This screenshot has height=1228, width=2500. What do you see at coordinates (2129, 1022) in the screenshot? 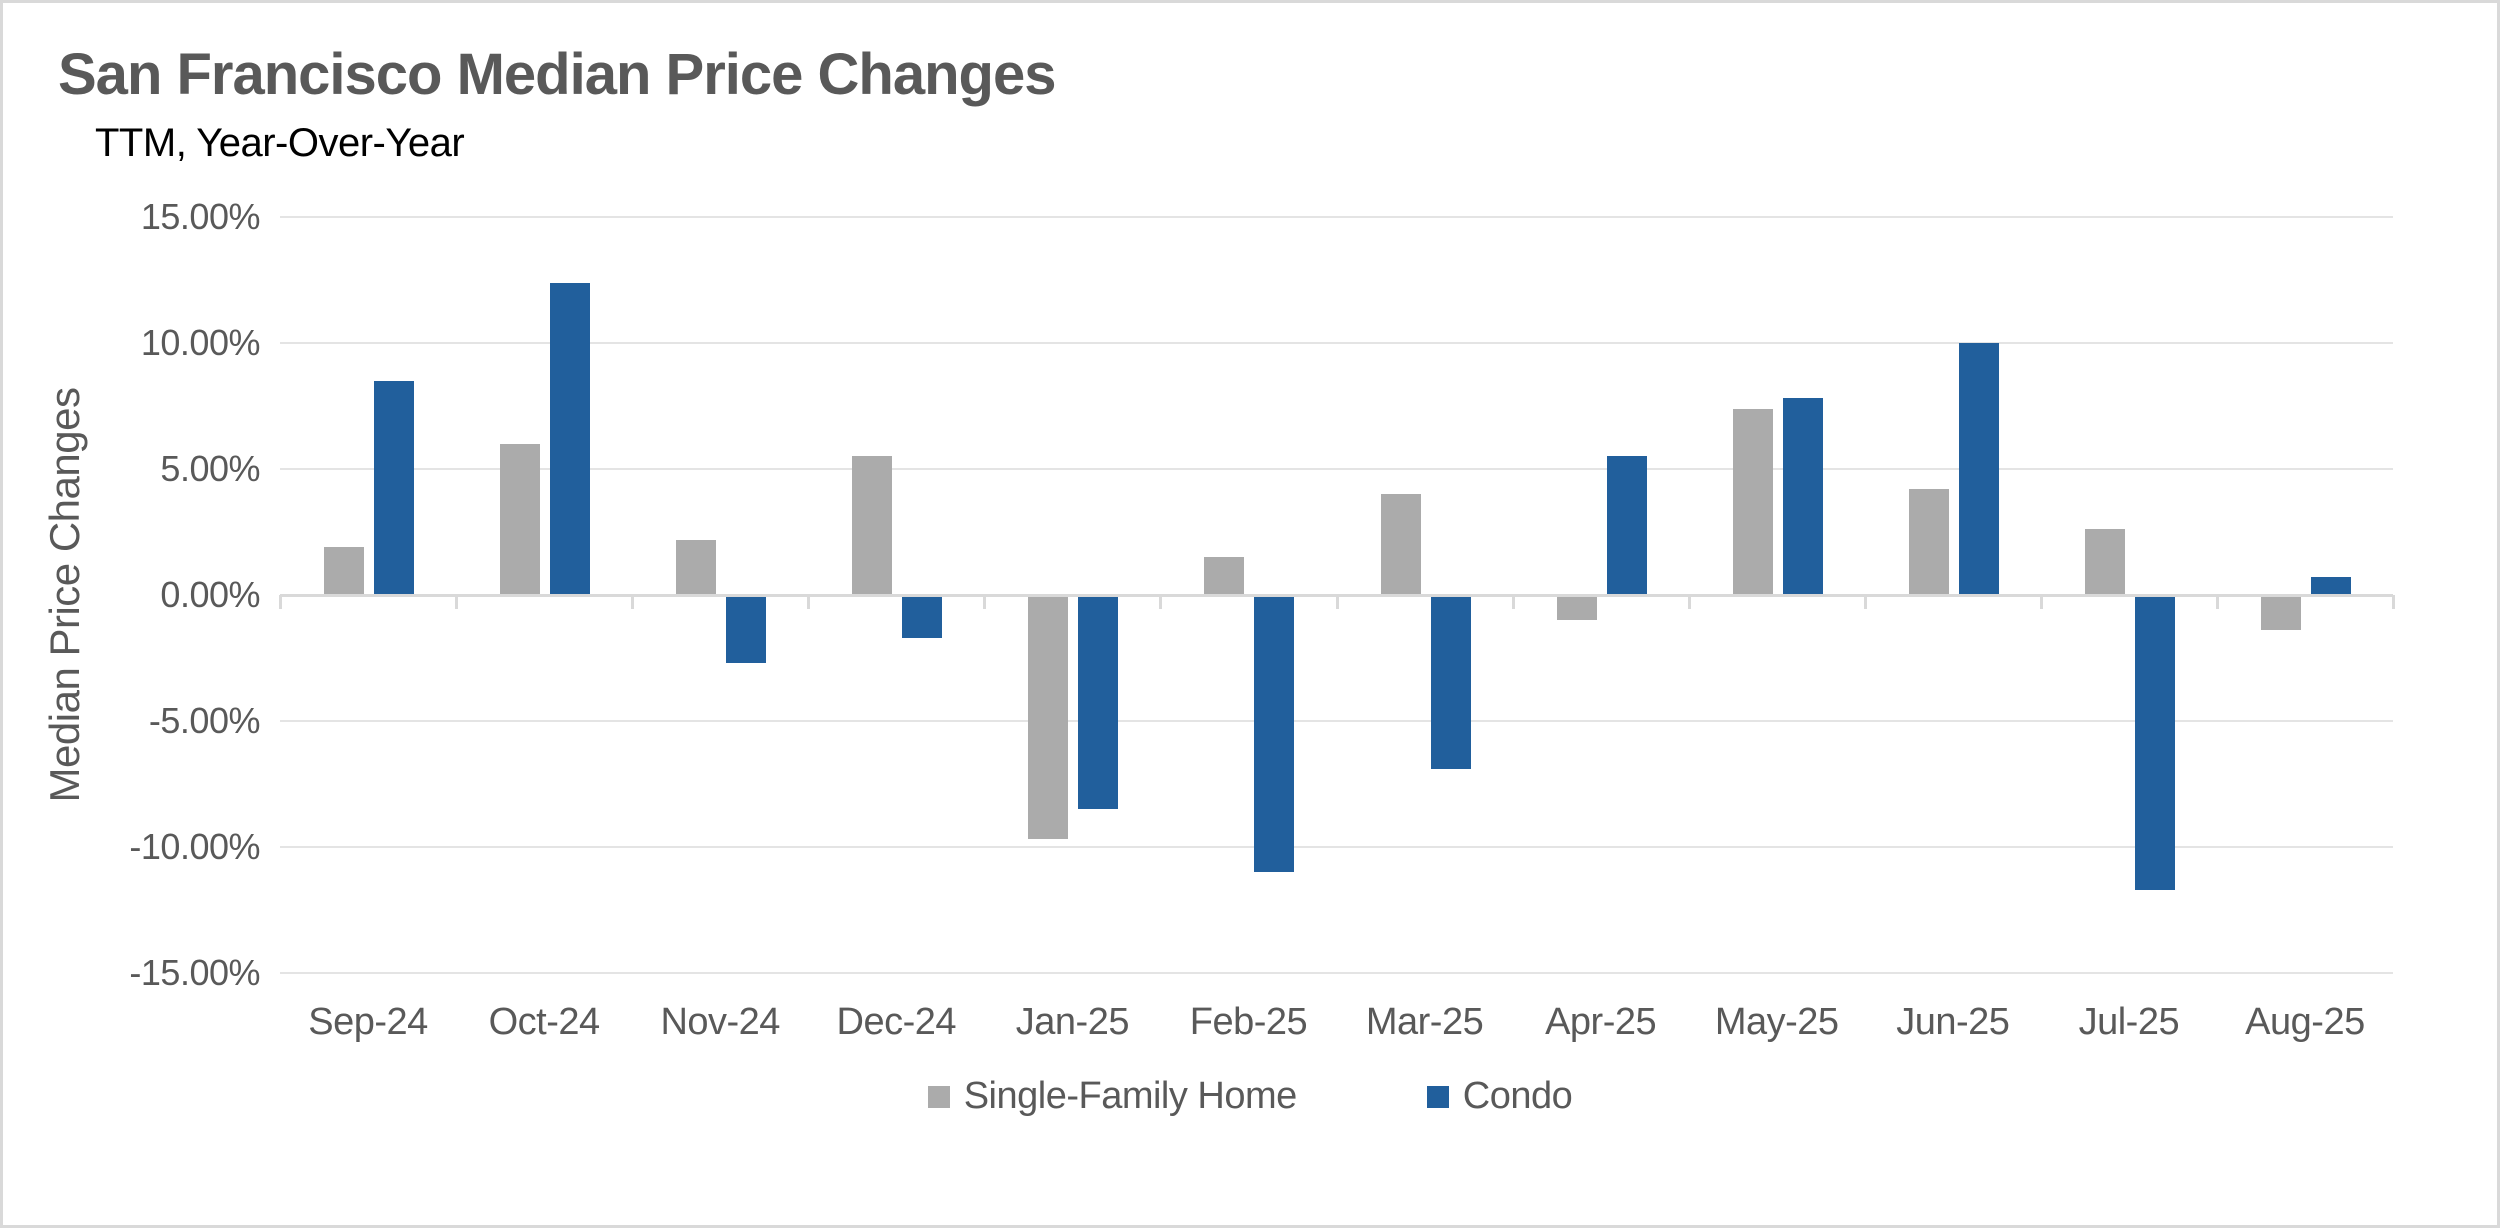
I see `x-tick-label: Jul-25` at bounding box center [2129, 1022].